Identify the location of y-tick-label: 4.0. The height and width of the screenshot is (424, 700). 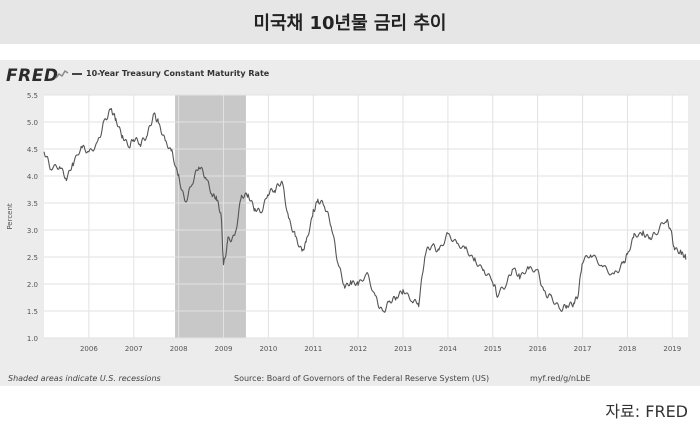
(32, 177).